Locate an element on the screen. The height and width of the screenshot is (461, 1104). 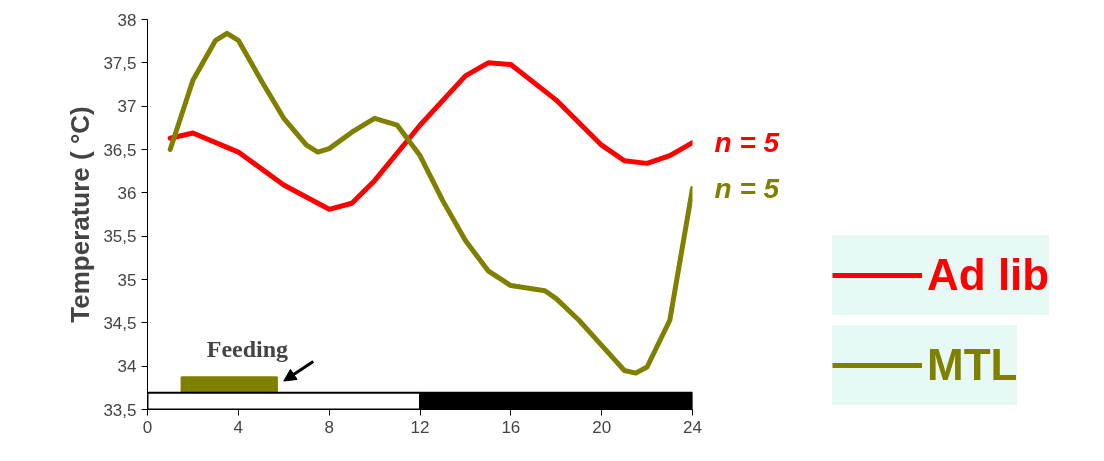
x-tick-label: 20 is located at coordinates (602, 427).